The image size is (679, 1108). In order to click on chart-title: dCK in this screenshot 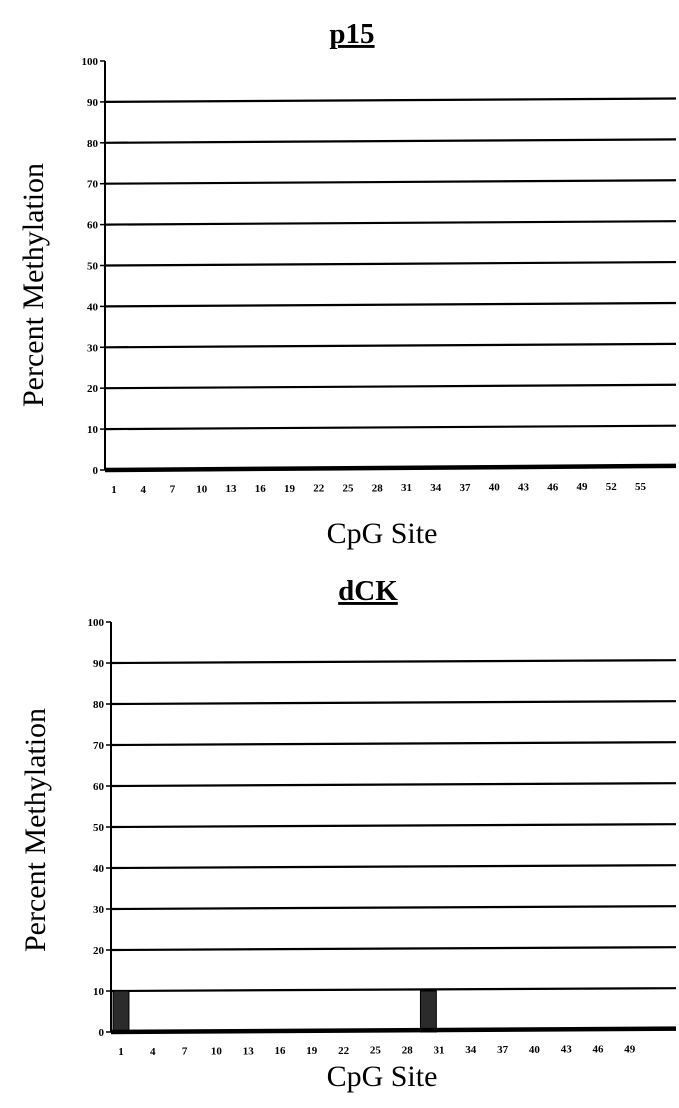, I will do `click(368, 591)`.